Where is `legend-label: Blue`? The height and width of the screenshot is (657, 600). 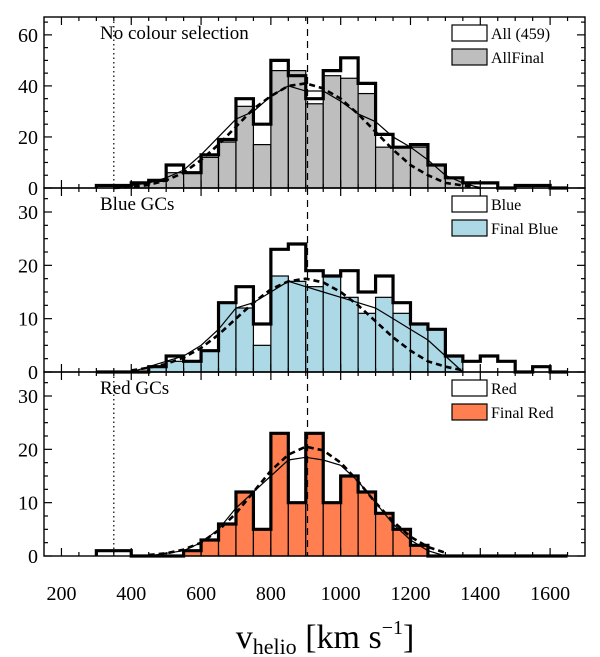
legend-label: Blue is located at coordinates (506, 205).